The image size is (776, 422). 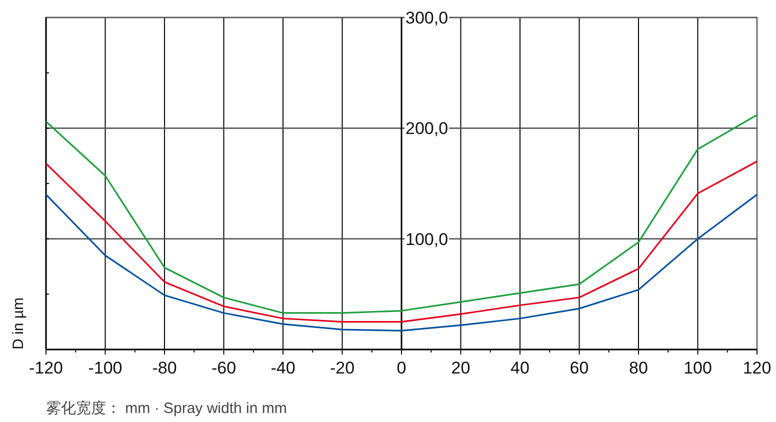 What do you see at coordinates (427, 18) in the screenshot?
I see `y-tick-label: 300,0` at bounding box center [427, 18].